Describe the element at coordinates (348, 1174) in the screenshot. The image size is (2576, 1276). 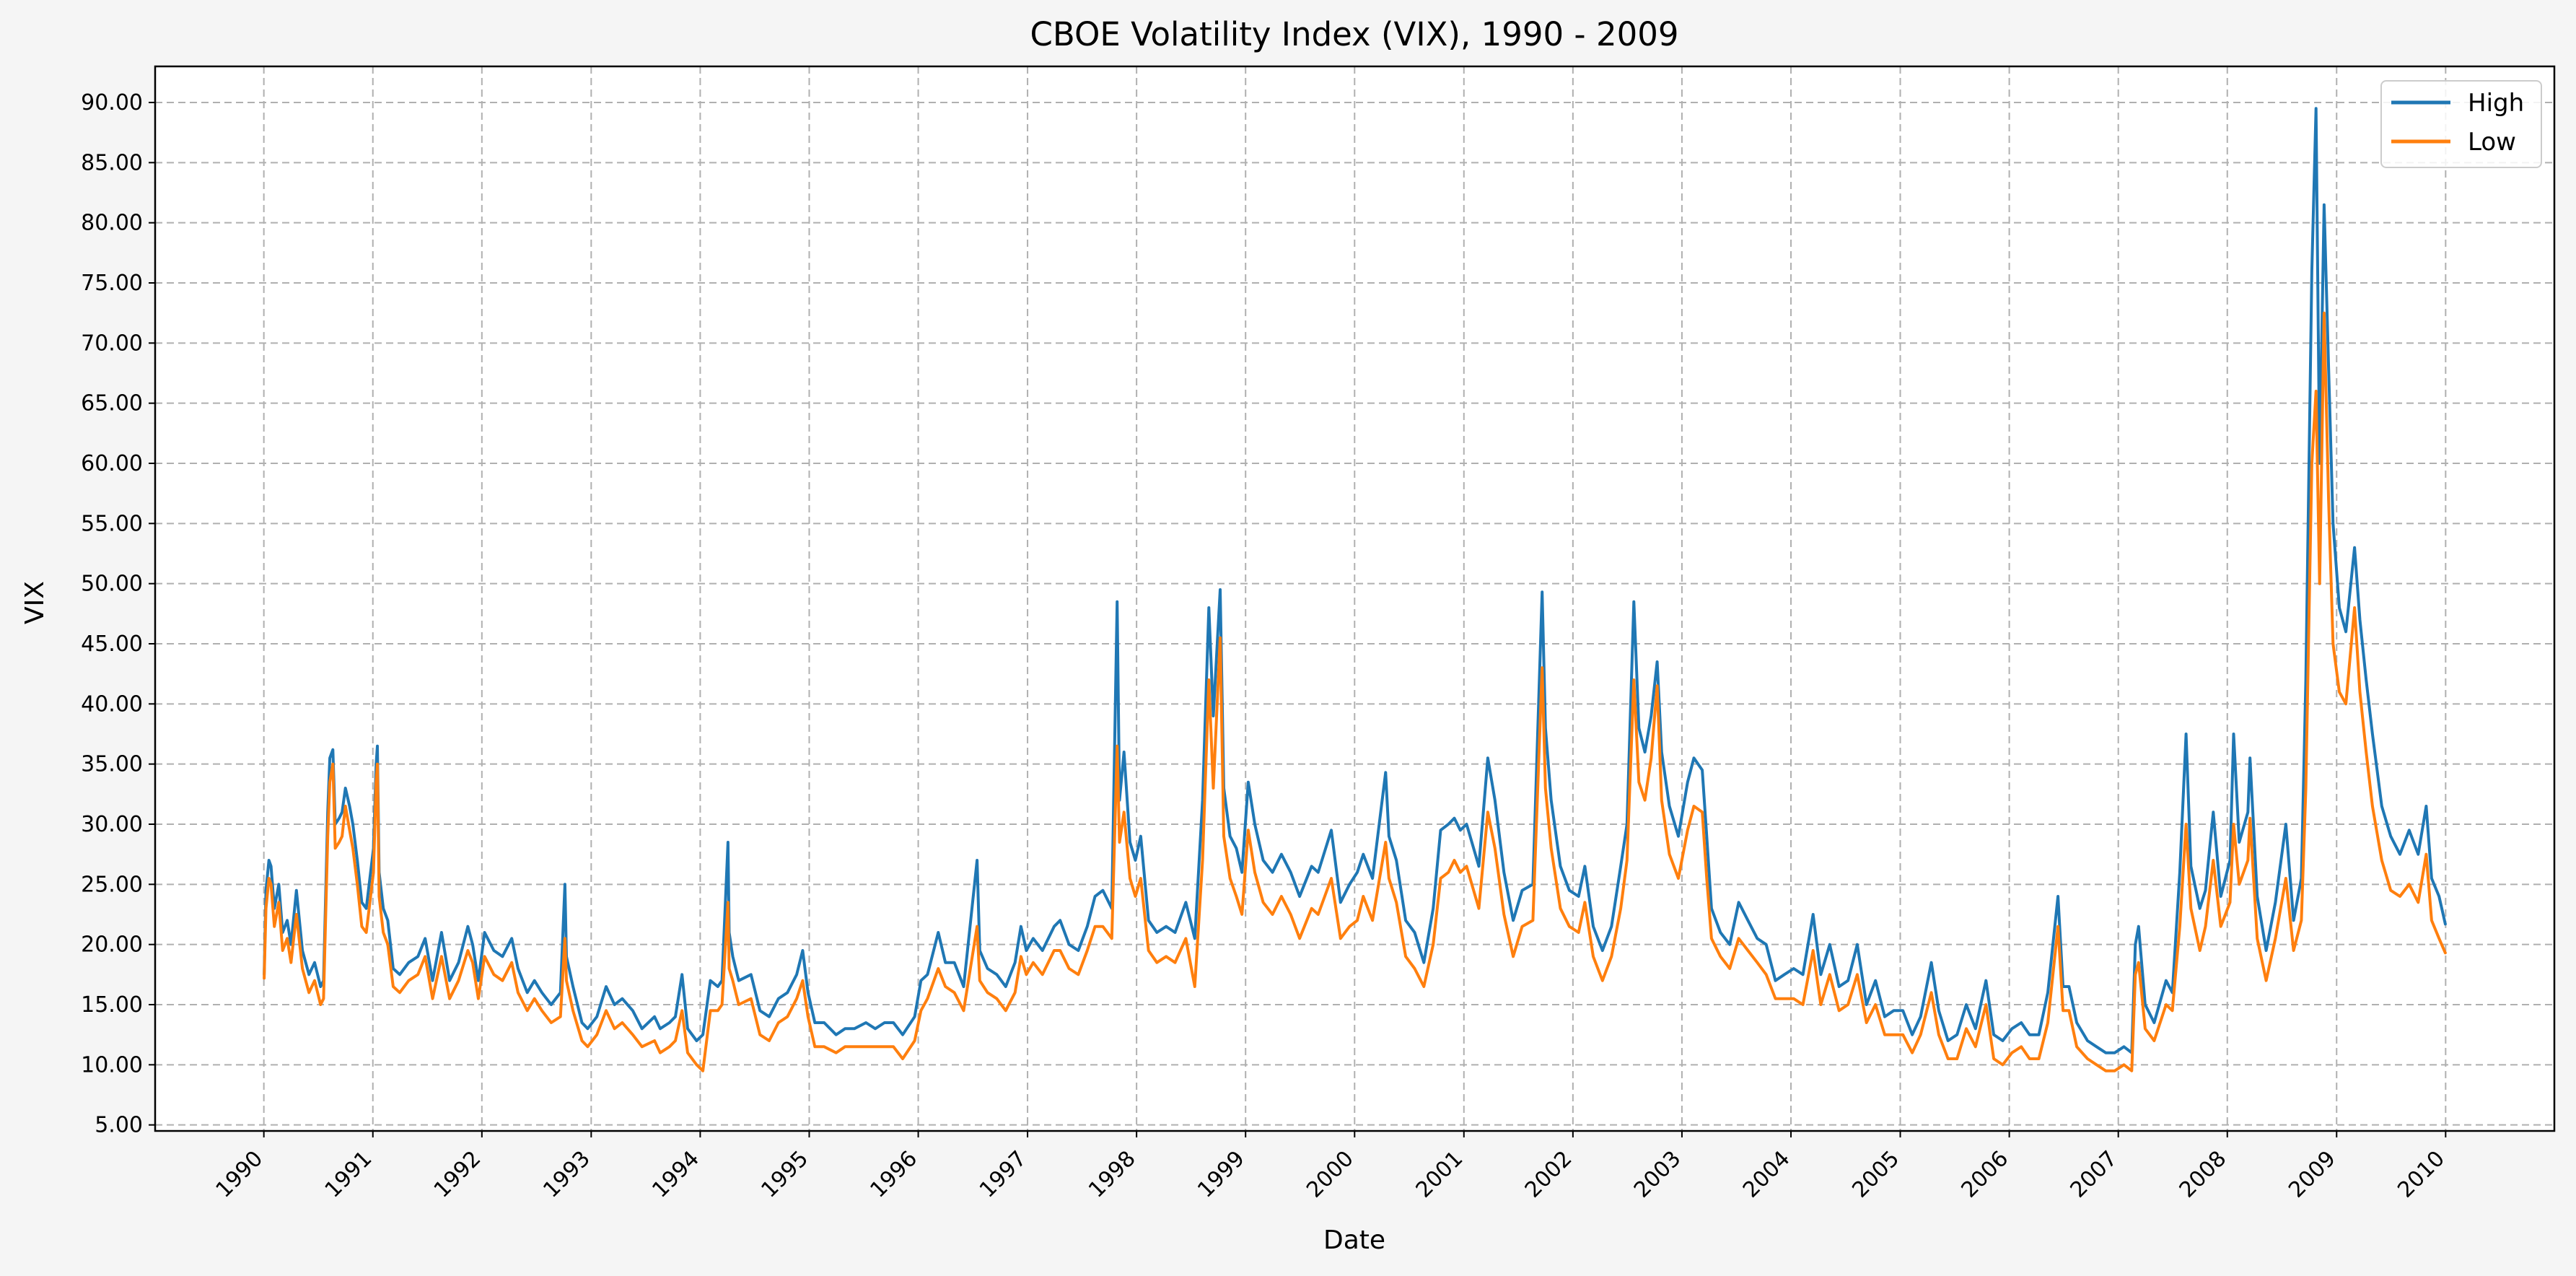
I see `x-tick-label: 1991` at that location.